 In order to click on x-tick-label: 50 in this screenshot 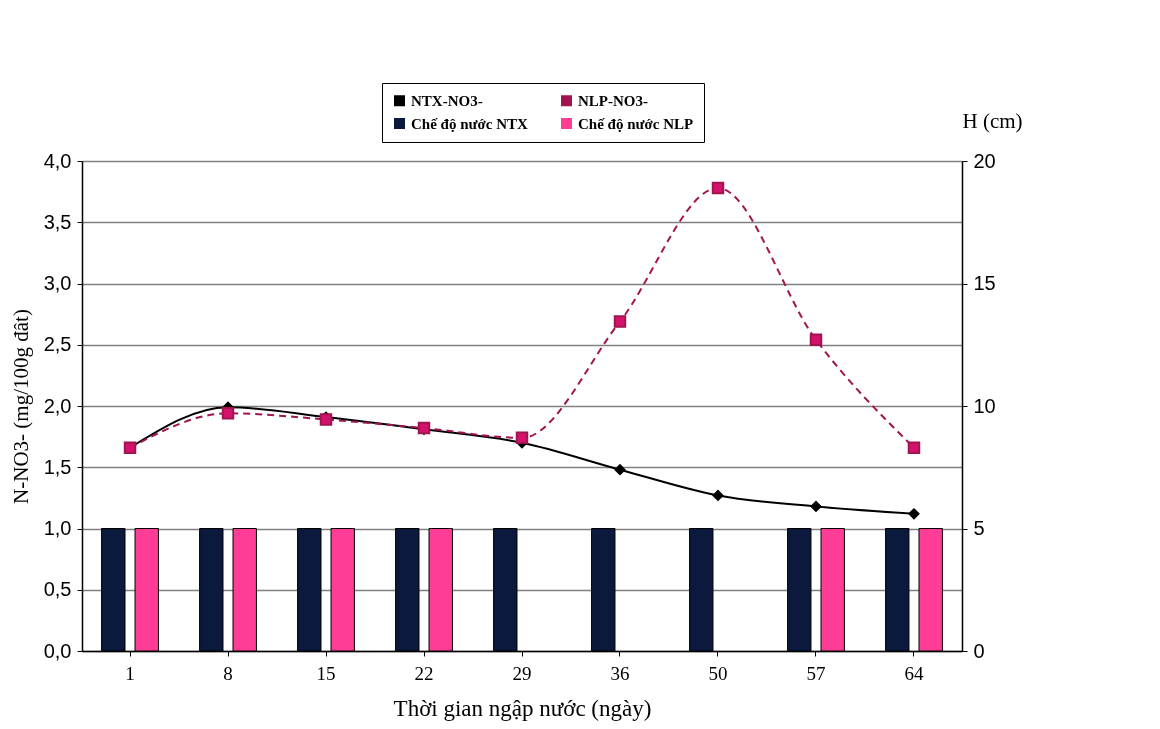, I will do `click(718, 673)`.